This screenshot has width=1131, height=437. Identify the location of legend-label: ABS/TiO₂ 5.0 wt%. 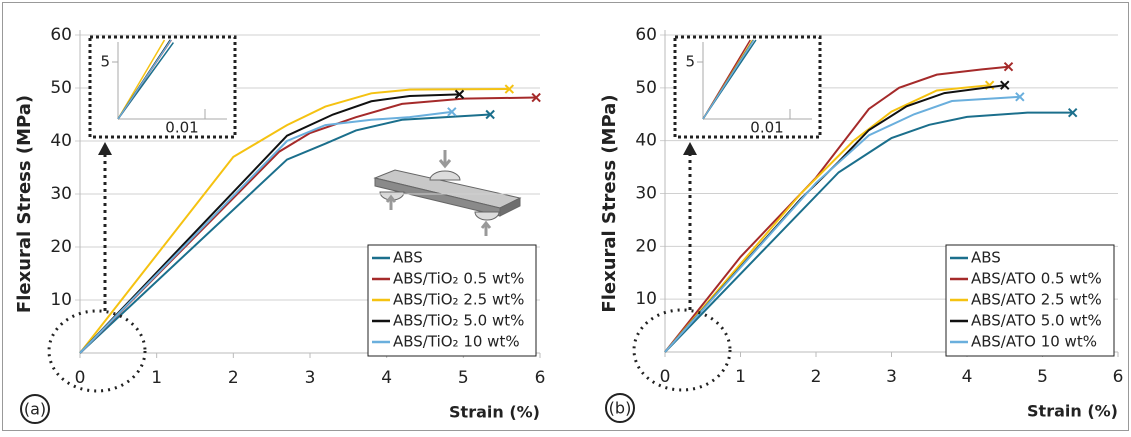
(458, 321).